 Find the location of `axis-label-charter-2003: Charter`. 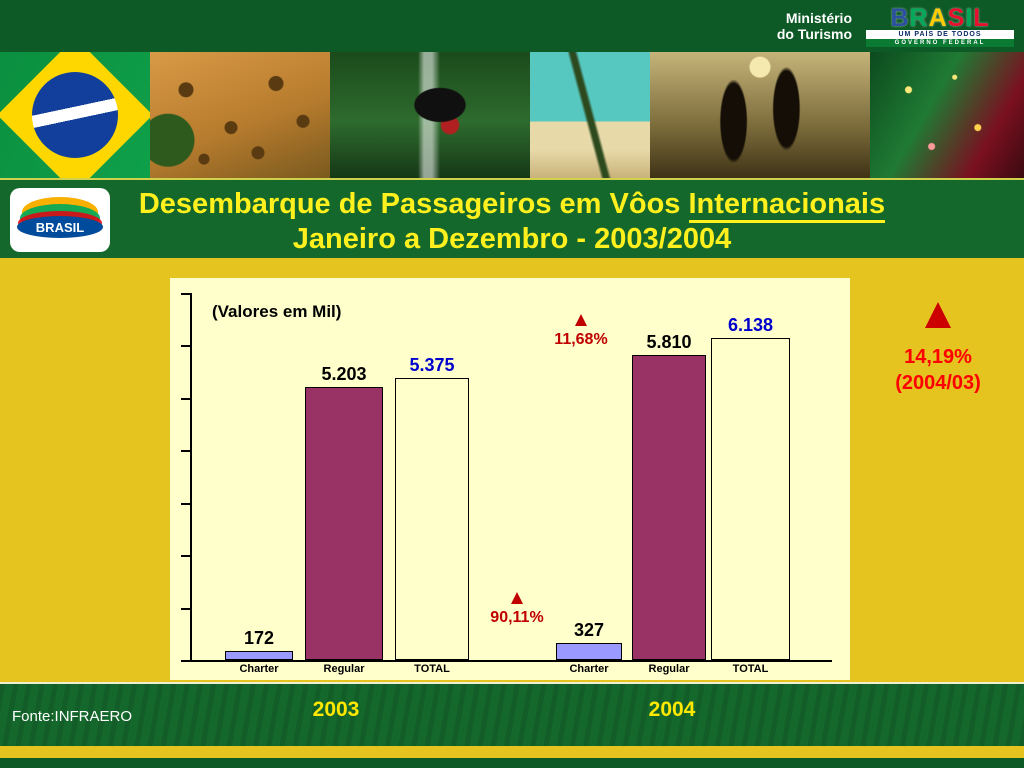

axis-label-charter-2003: Charter is located at coordinates (259, 669).